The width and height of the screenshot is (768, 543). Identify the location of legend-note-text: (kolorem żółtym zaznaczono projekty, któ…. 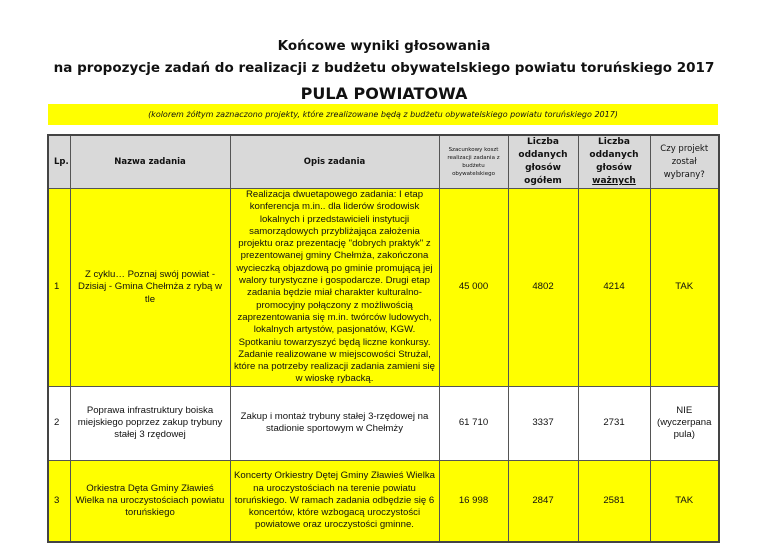
(383, 114).